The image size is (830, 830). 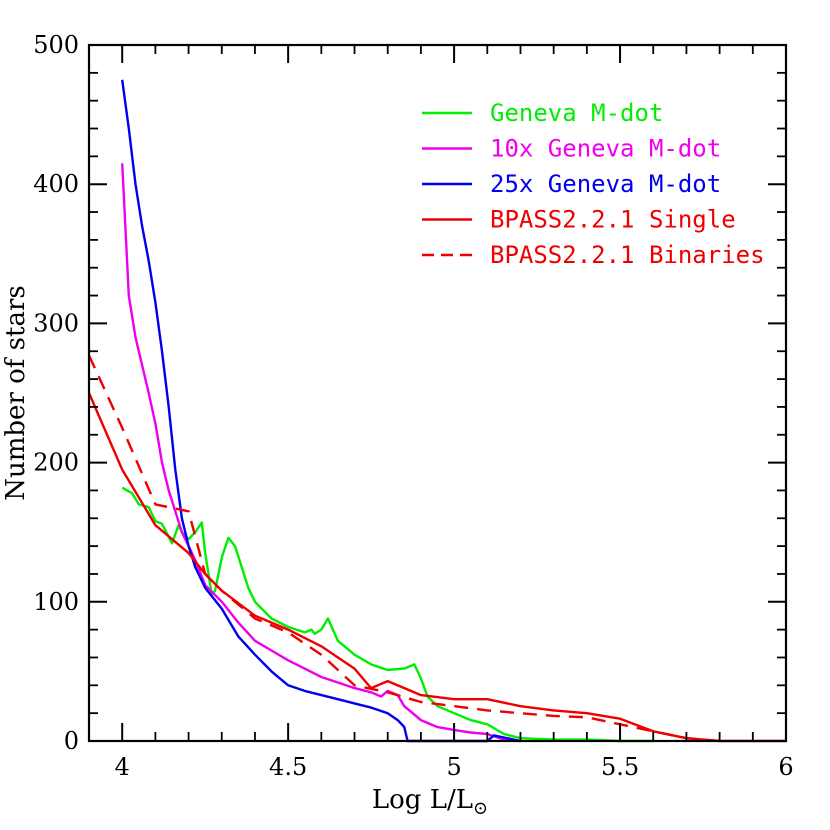 What do you see at coordinates (627, 255) in the screenshot?
I see `legend-label: BPASS2.2.1 Binaries` at bounding box center [627, 255].